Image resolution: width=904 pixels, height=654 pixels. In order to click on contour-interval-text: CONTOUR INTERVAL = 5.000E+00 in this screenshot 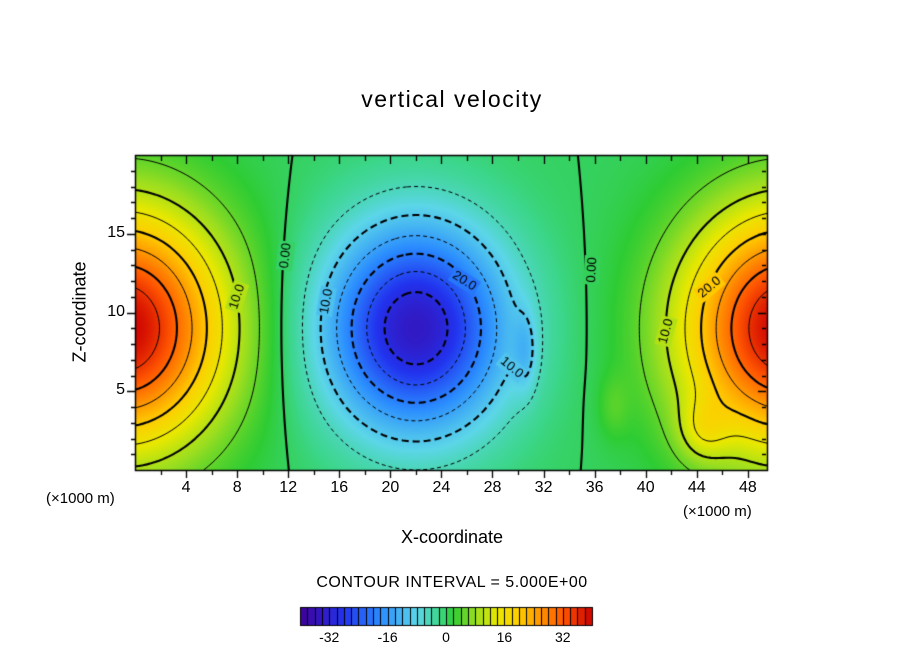, I will do `click(452, 582)`.